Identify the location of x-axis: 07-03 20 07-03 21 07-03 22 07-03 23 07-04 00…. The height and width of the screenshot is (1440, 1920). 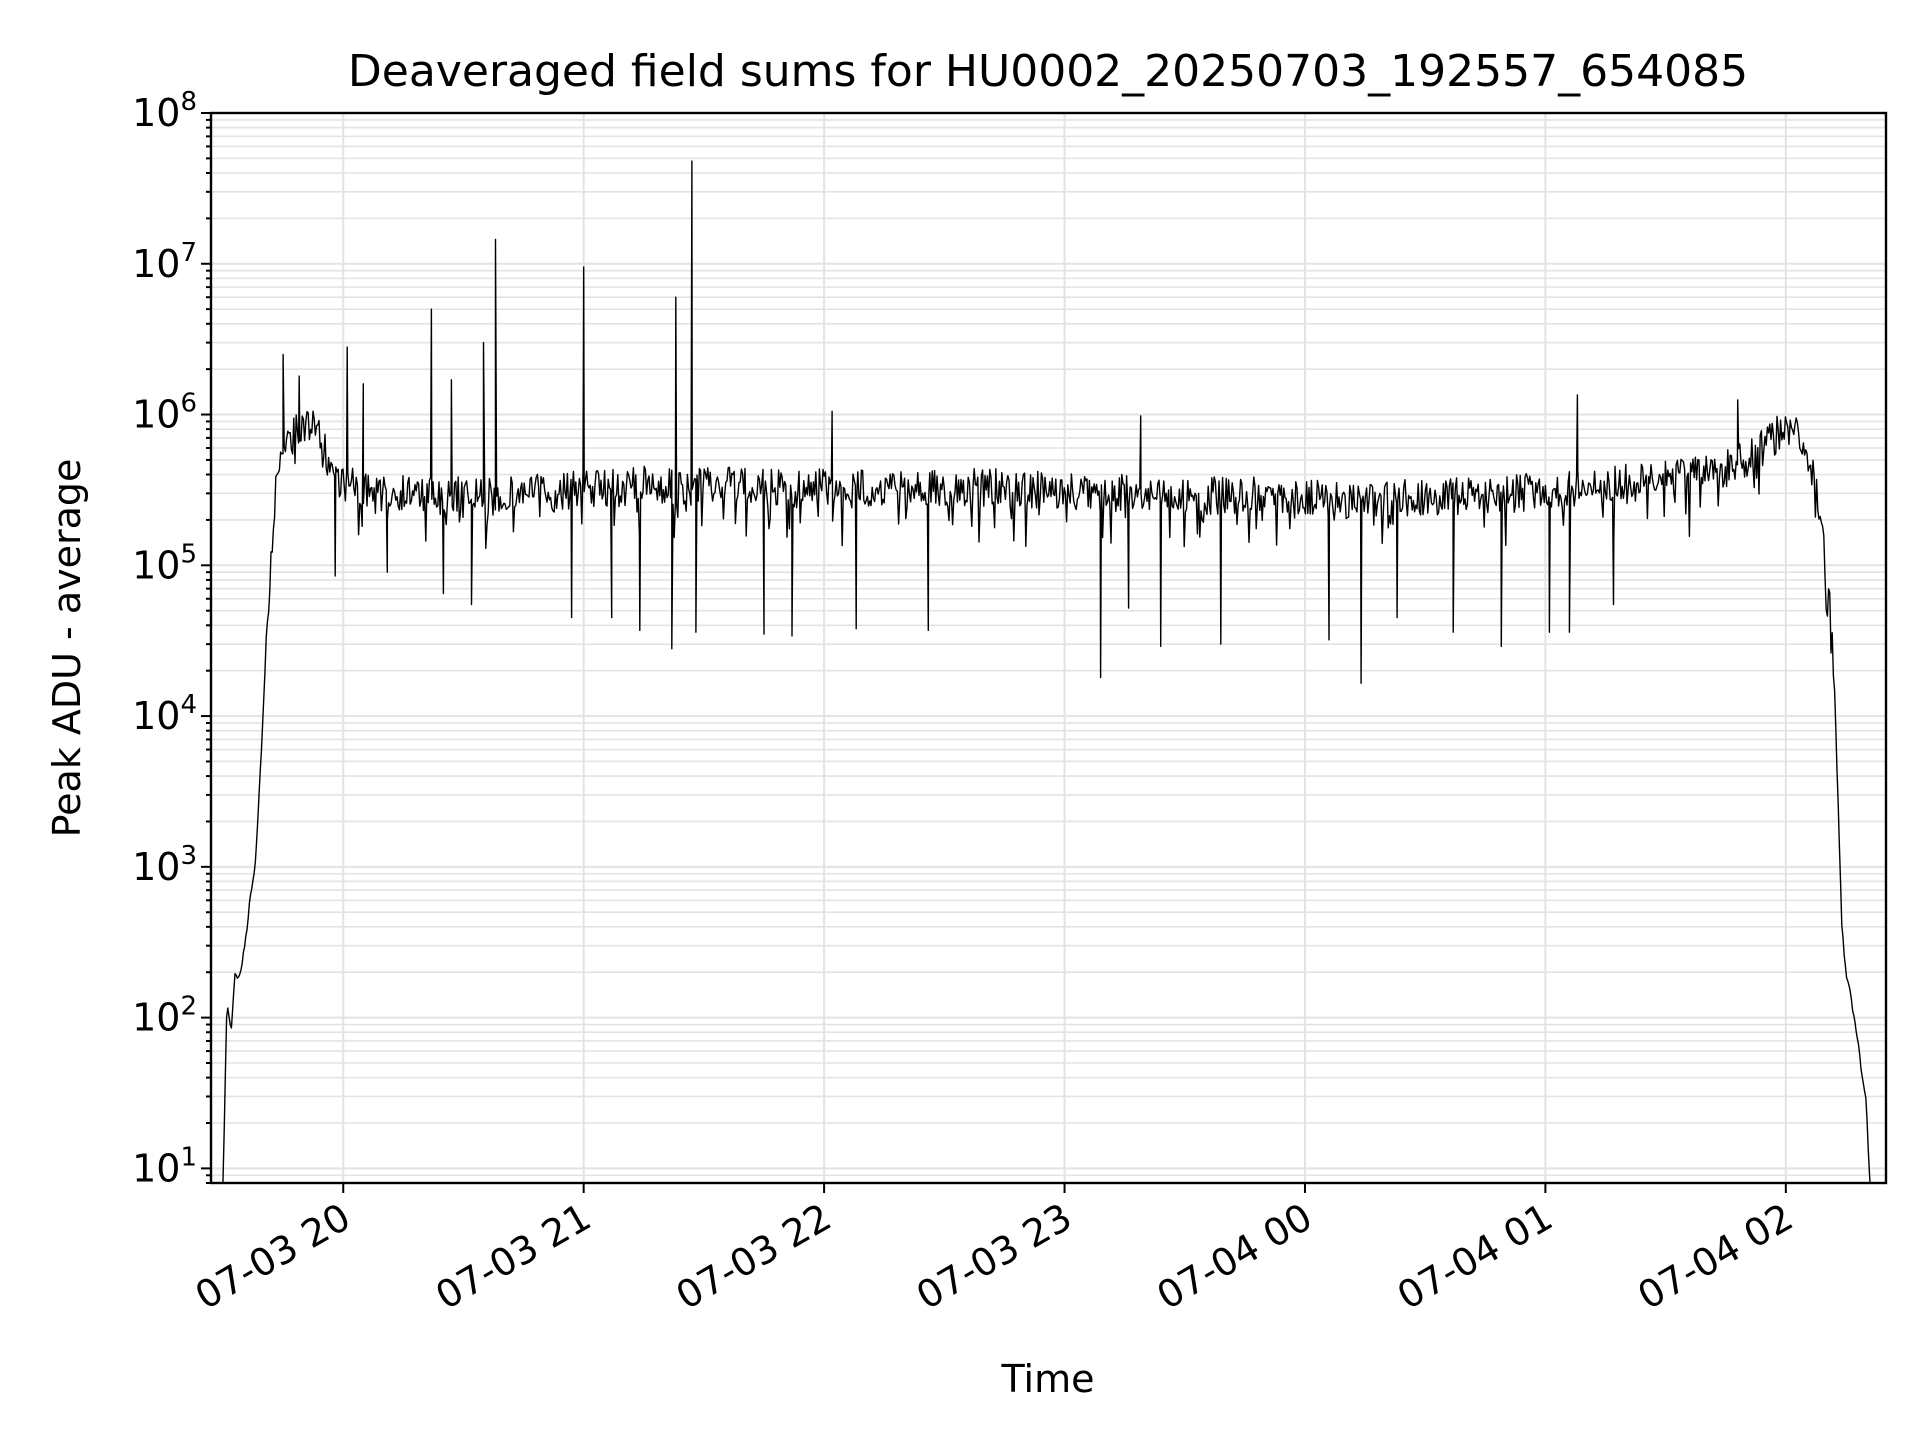
(994, 1251).